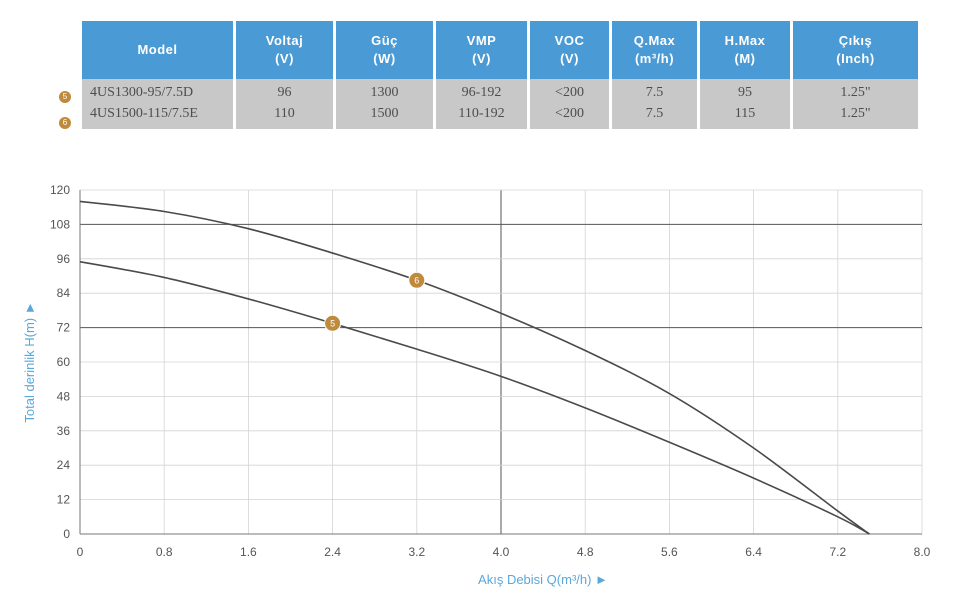 This screenshot has height=603, width=966. I want to click on y-tick-label: 120, so click(60, 190).